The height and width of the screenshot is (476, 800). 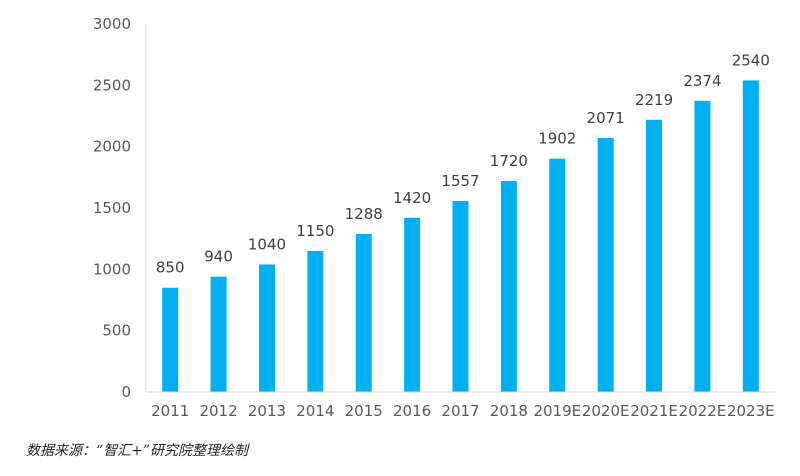 I want to click on data-label: 1720, so click(x=509, y=161).